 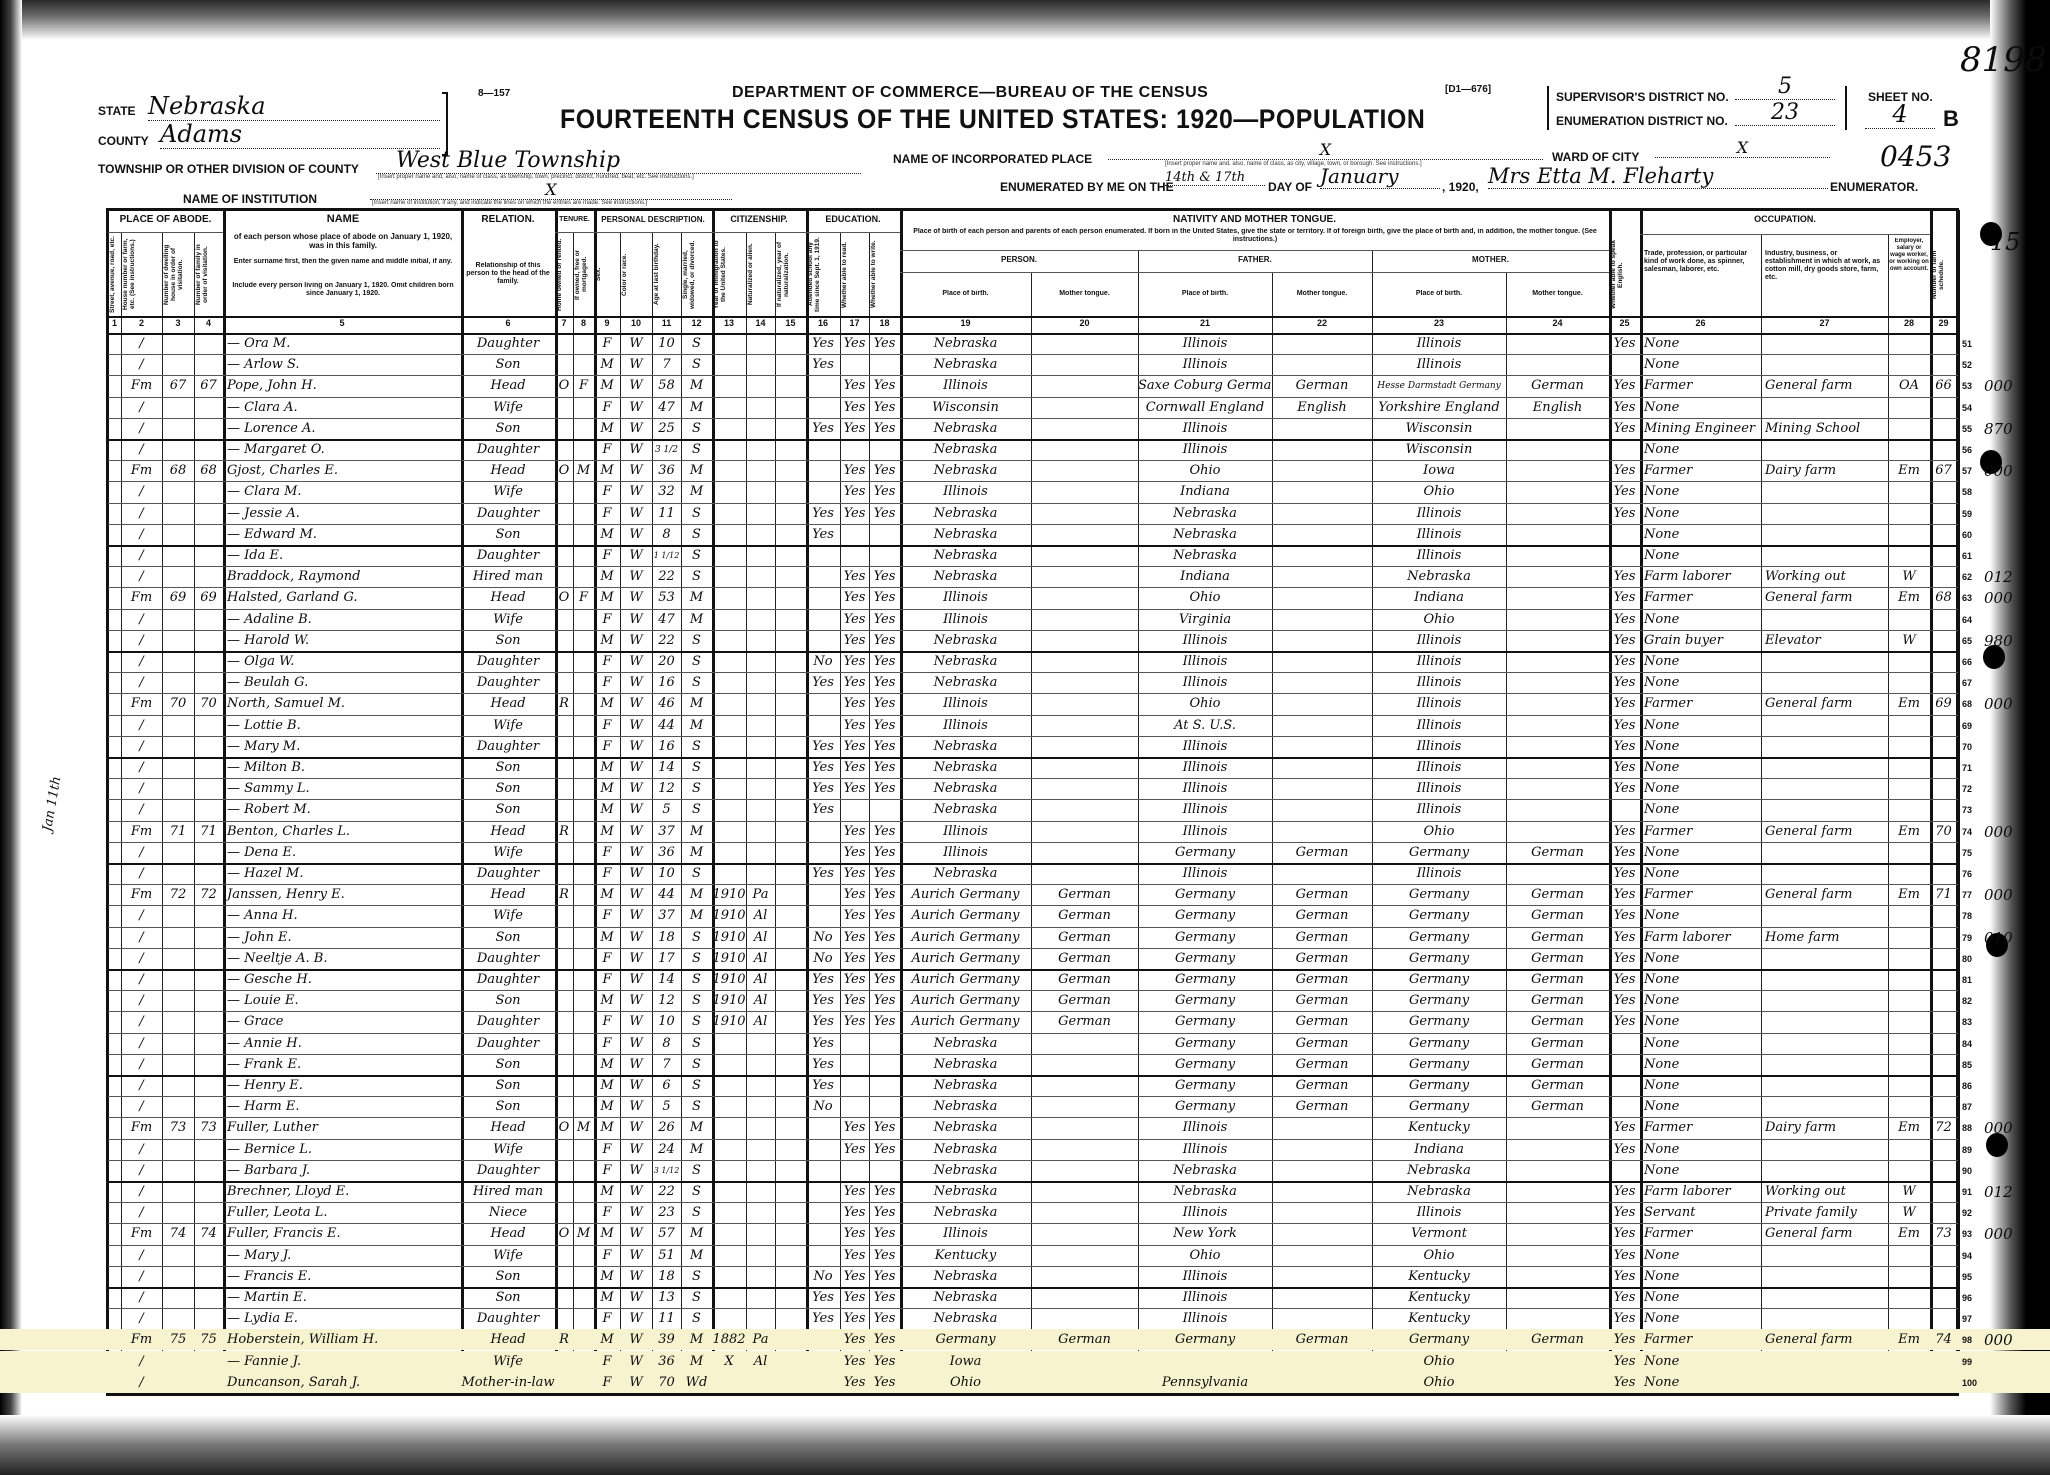 What do you see at coordinates (1321, 323) in the screenshot?
I see `column-number: 22` at bounding box center [1321, 323].